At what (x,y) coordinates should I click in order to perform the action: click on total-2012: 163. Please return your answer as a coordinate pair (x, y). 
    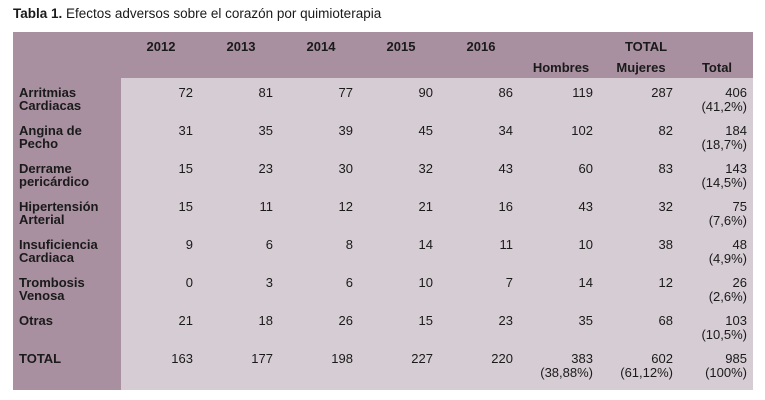
    Looking at the image, I should click on (161, 369).